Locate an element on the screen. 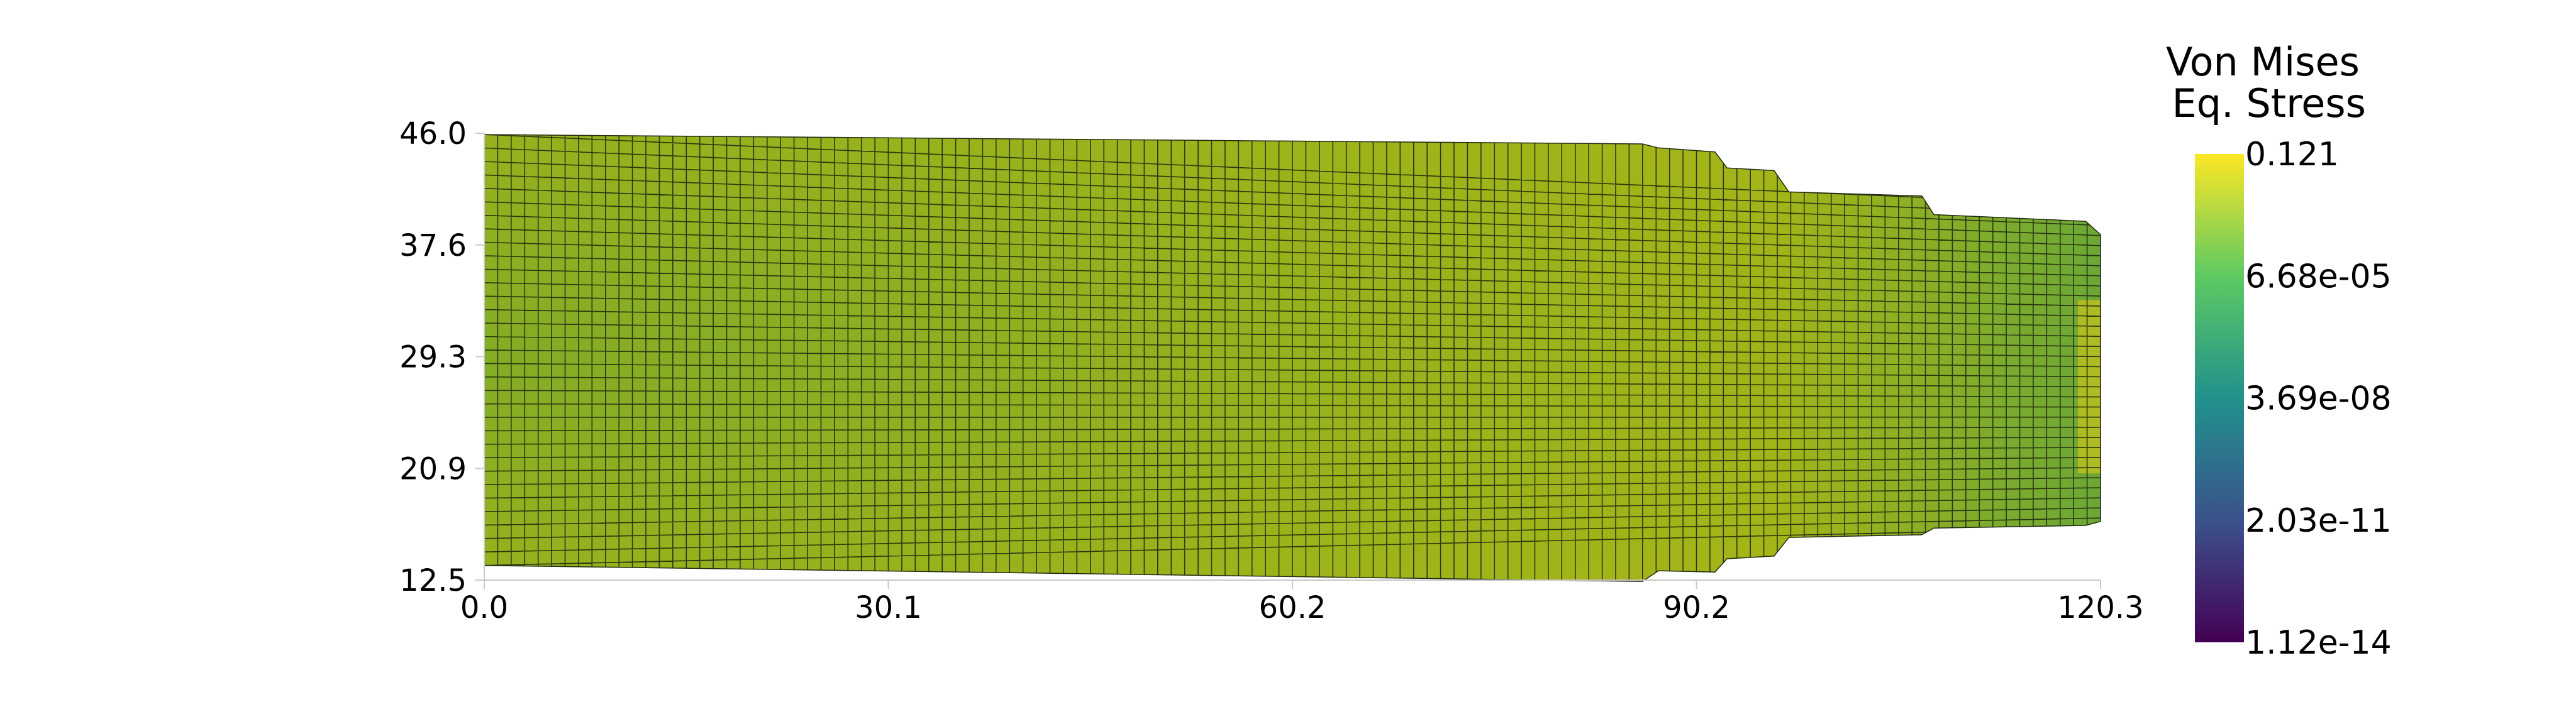 This screenshot has height=719, width=2576. colorbar-tick-label: 3.69e-08 is located at coordinates (2318, 399).